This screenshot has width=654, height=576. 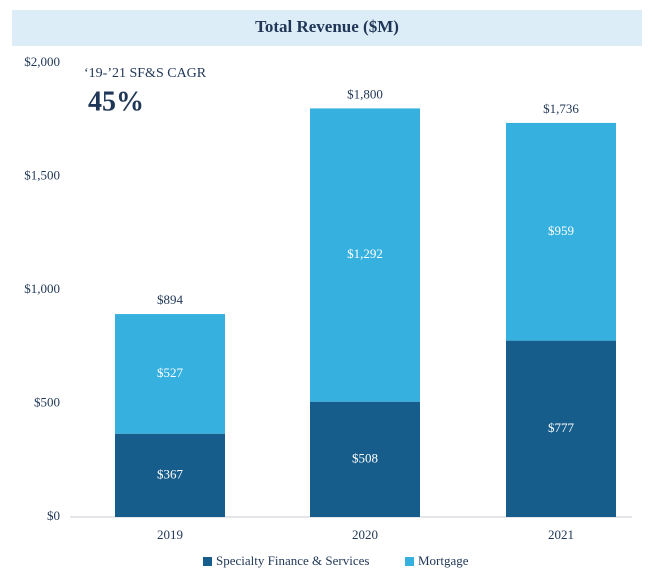 I want to click on y-tick-label: $1,000, so click(x=42, y=288).